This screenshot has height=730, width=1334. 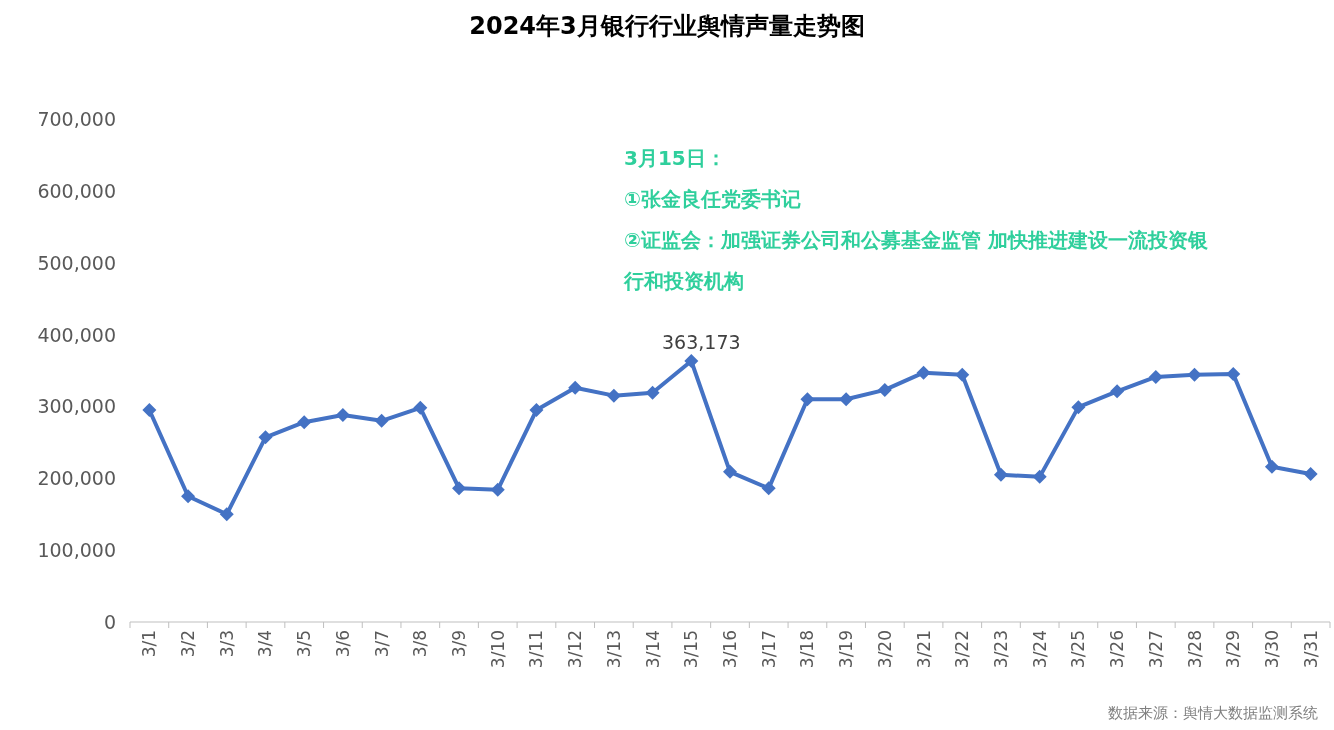 What do you see at coordinates (768, 649) in the screenshot?
I see `x-tick-label: 3/17` at bounding box center [768, 649].